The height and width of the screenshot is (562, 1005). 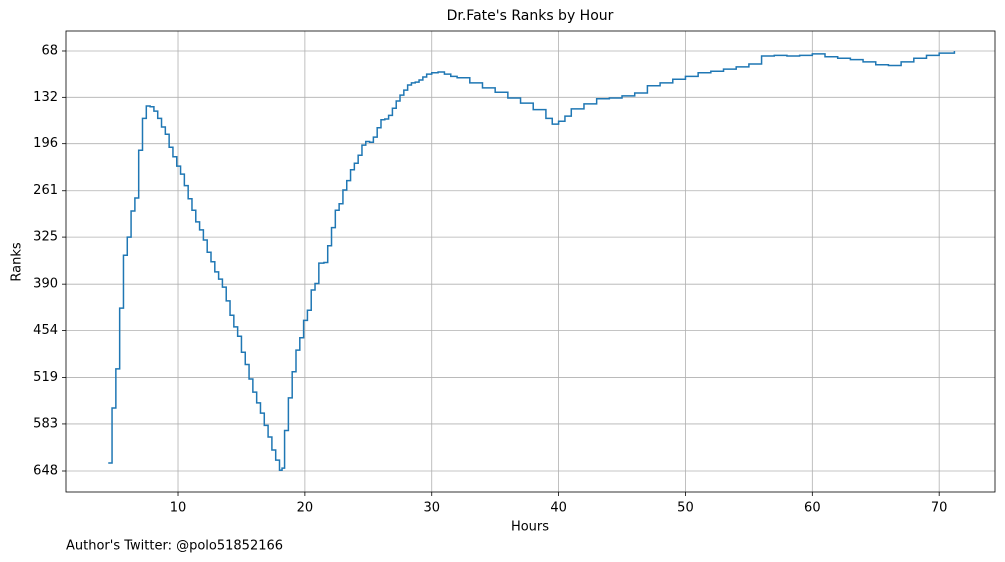 I want to click on y-tick-label: 196, so click(x=45, y=143).